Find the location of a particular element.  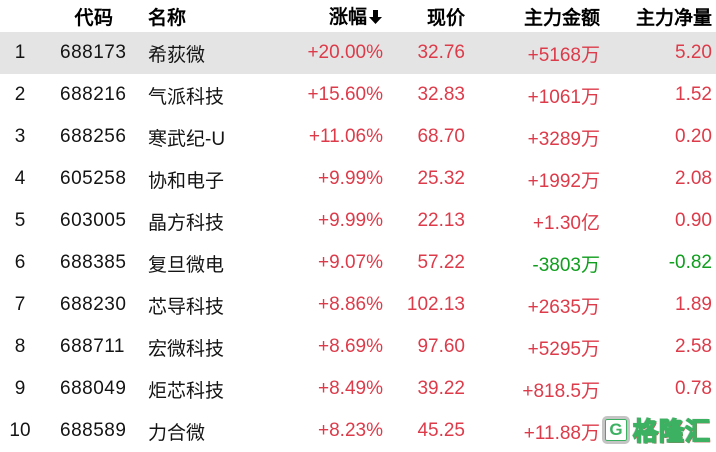

stock-code: 688049 is located at coordinates (93, 388).